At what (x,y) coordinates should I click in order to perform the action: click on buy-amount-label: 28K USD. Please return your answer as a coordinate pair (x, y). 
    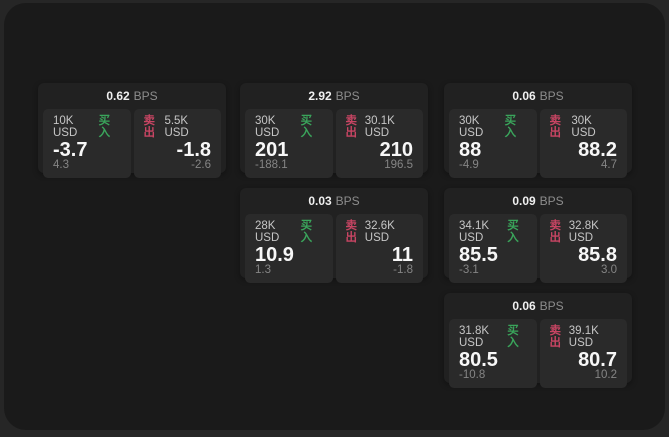
    Looking at the image, I should click on (267, 232).